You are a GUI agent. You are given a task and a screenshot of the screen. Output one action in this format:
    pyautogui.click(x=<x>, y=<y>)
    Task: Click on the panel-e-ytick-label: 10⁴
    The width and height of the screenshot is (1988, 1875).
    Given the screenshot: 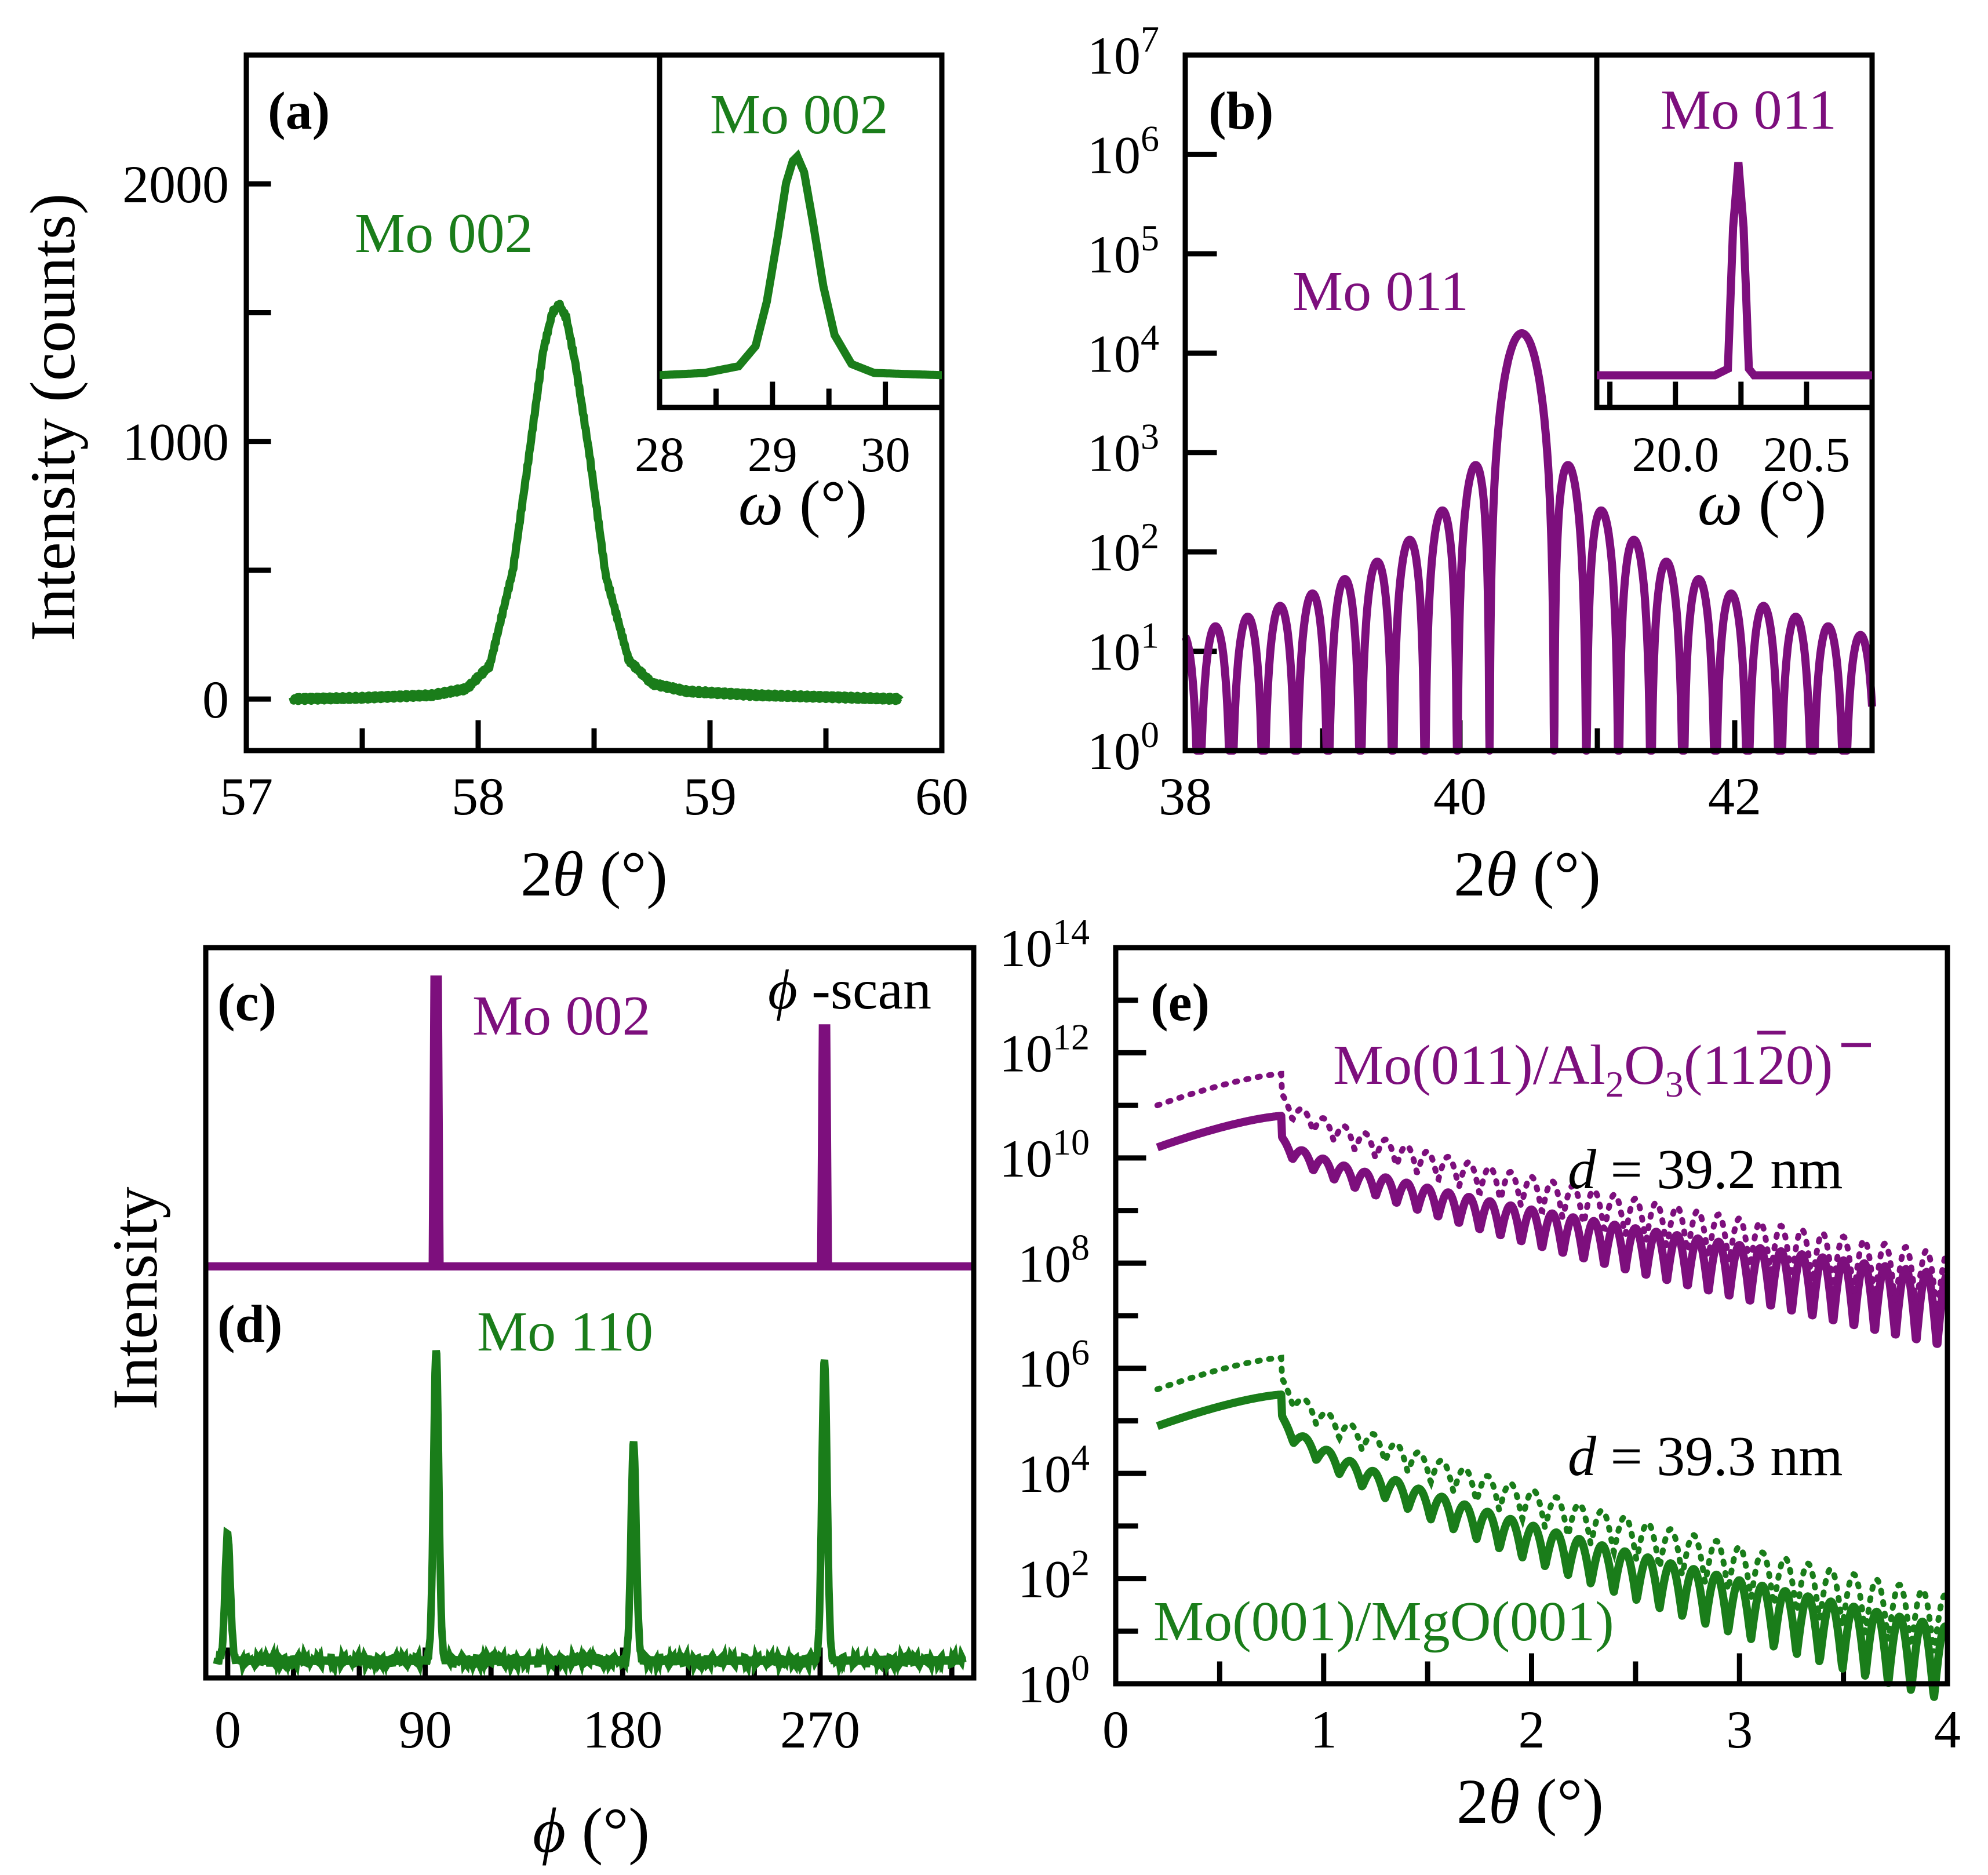 What is the action you would take?
    pyautogui.click(x=1054, y=1470)
    